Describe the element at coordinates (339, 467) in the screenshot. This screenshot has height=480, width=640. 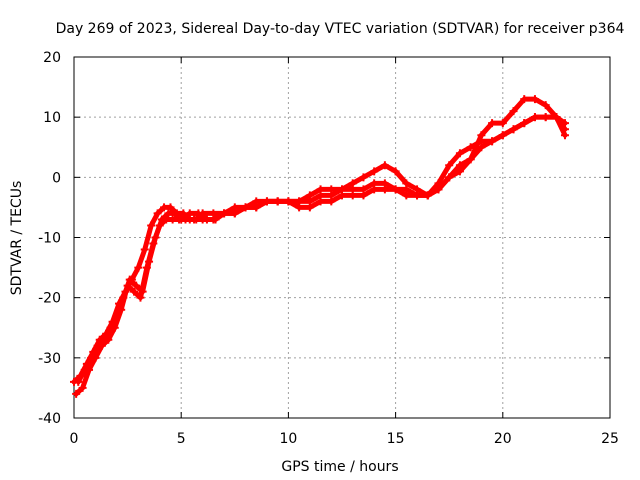
I see `x-axis-label: GPS time / hours` at that location.